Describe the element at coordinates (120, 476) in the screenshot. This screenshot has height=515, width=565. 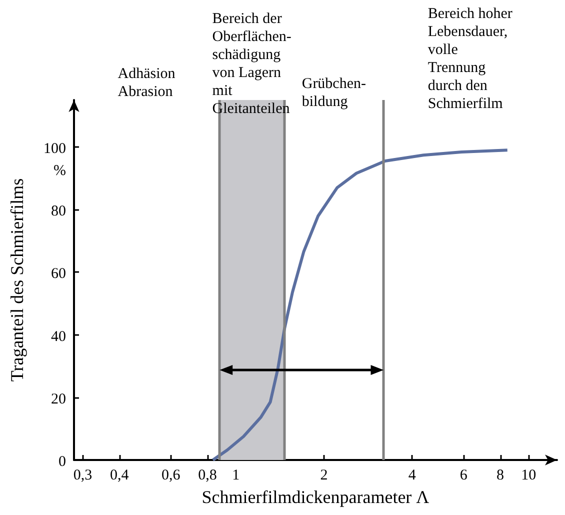
I see `x-tick-label: 0,4` at that location.